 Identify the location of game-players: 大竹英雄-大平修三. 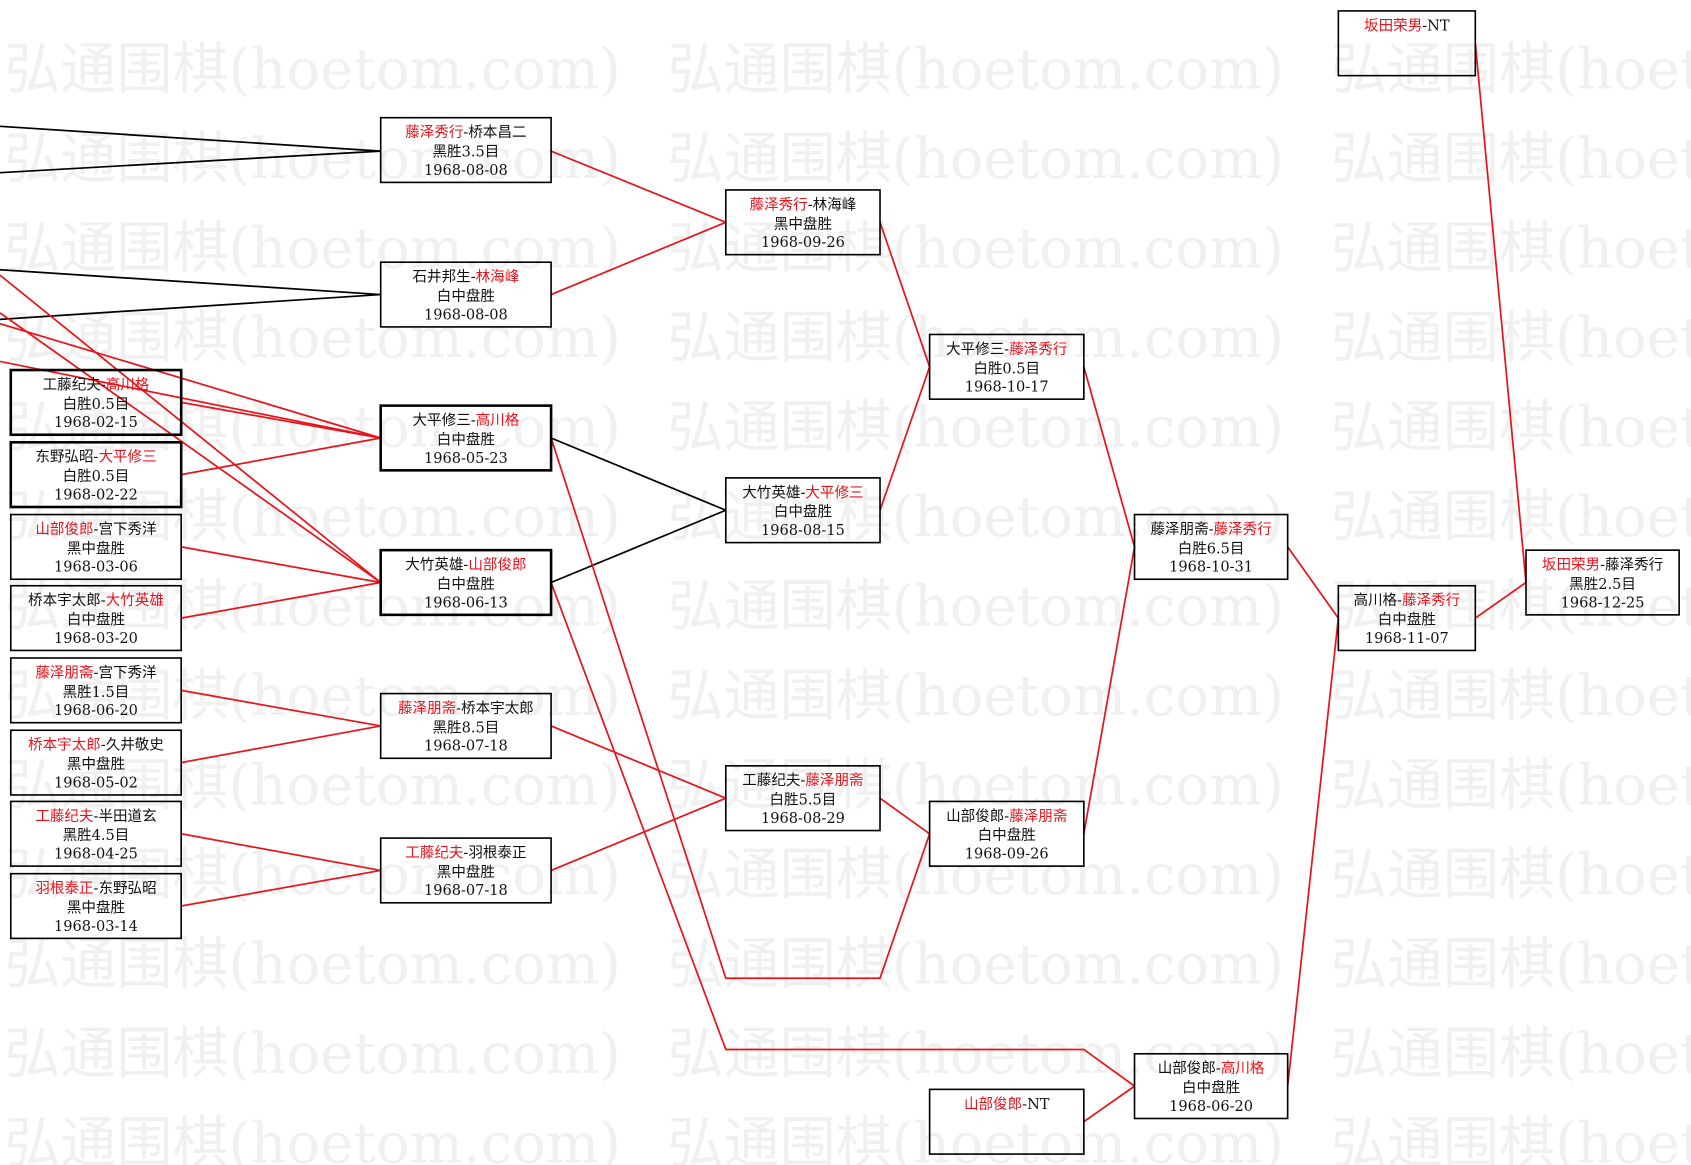
(802, 492).